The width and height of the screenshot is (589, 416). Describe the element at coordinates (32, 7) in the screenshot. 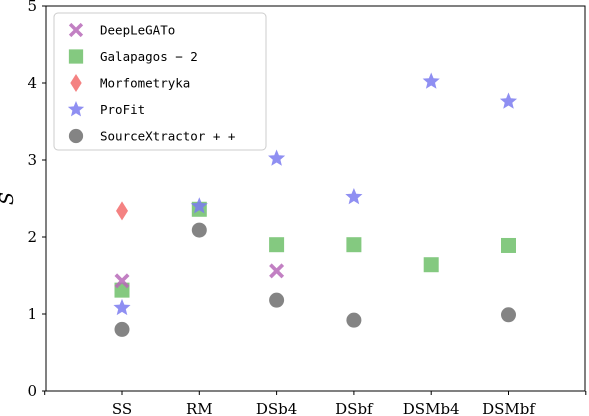

I see `y-tick-label: 5` at that location.